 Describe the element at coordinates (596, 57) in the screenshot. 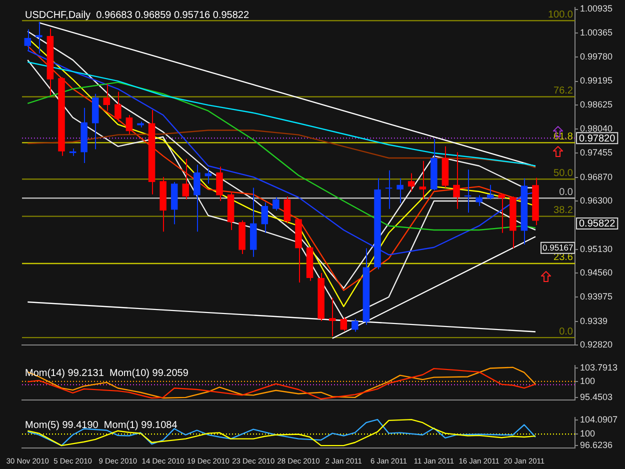

I see `y-tick-label: 0.99780` at that location.